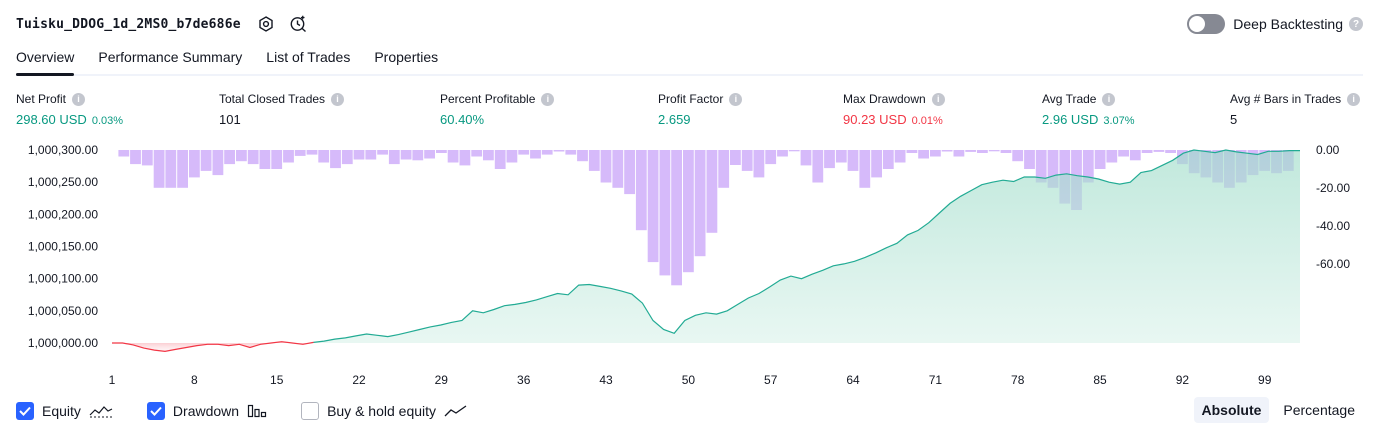 The width and height of the screenshot is (1379, 435). Describe the element at coordinates (213, 346) in the screenshot. I see `equity-loss-area` at that location.